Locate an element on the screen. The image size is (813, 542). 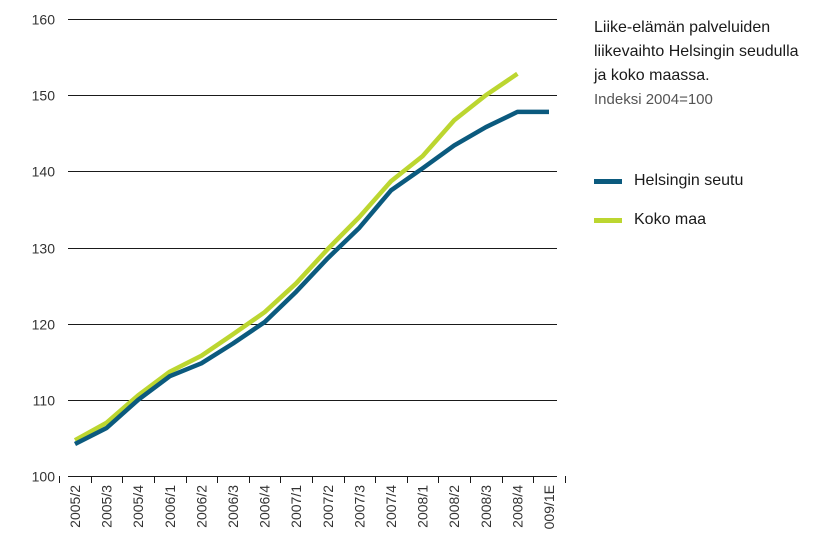
y-tick-label-150: 150 is located at coordinates (44, 96).